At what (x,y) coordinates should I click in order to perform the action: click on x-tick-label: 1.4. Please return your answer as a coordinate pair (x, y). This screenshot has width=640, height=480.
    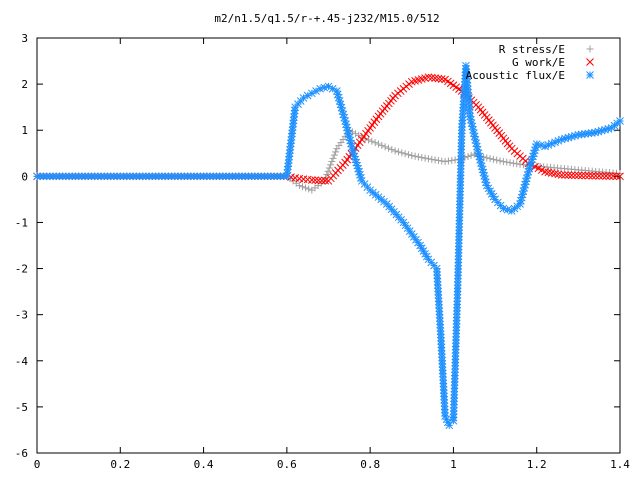
    Looking at the image, I should click on (620, 464).